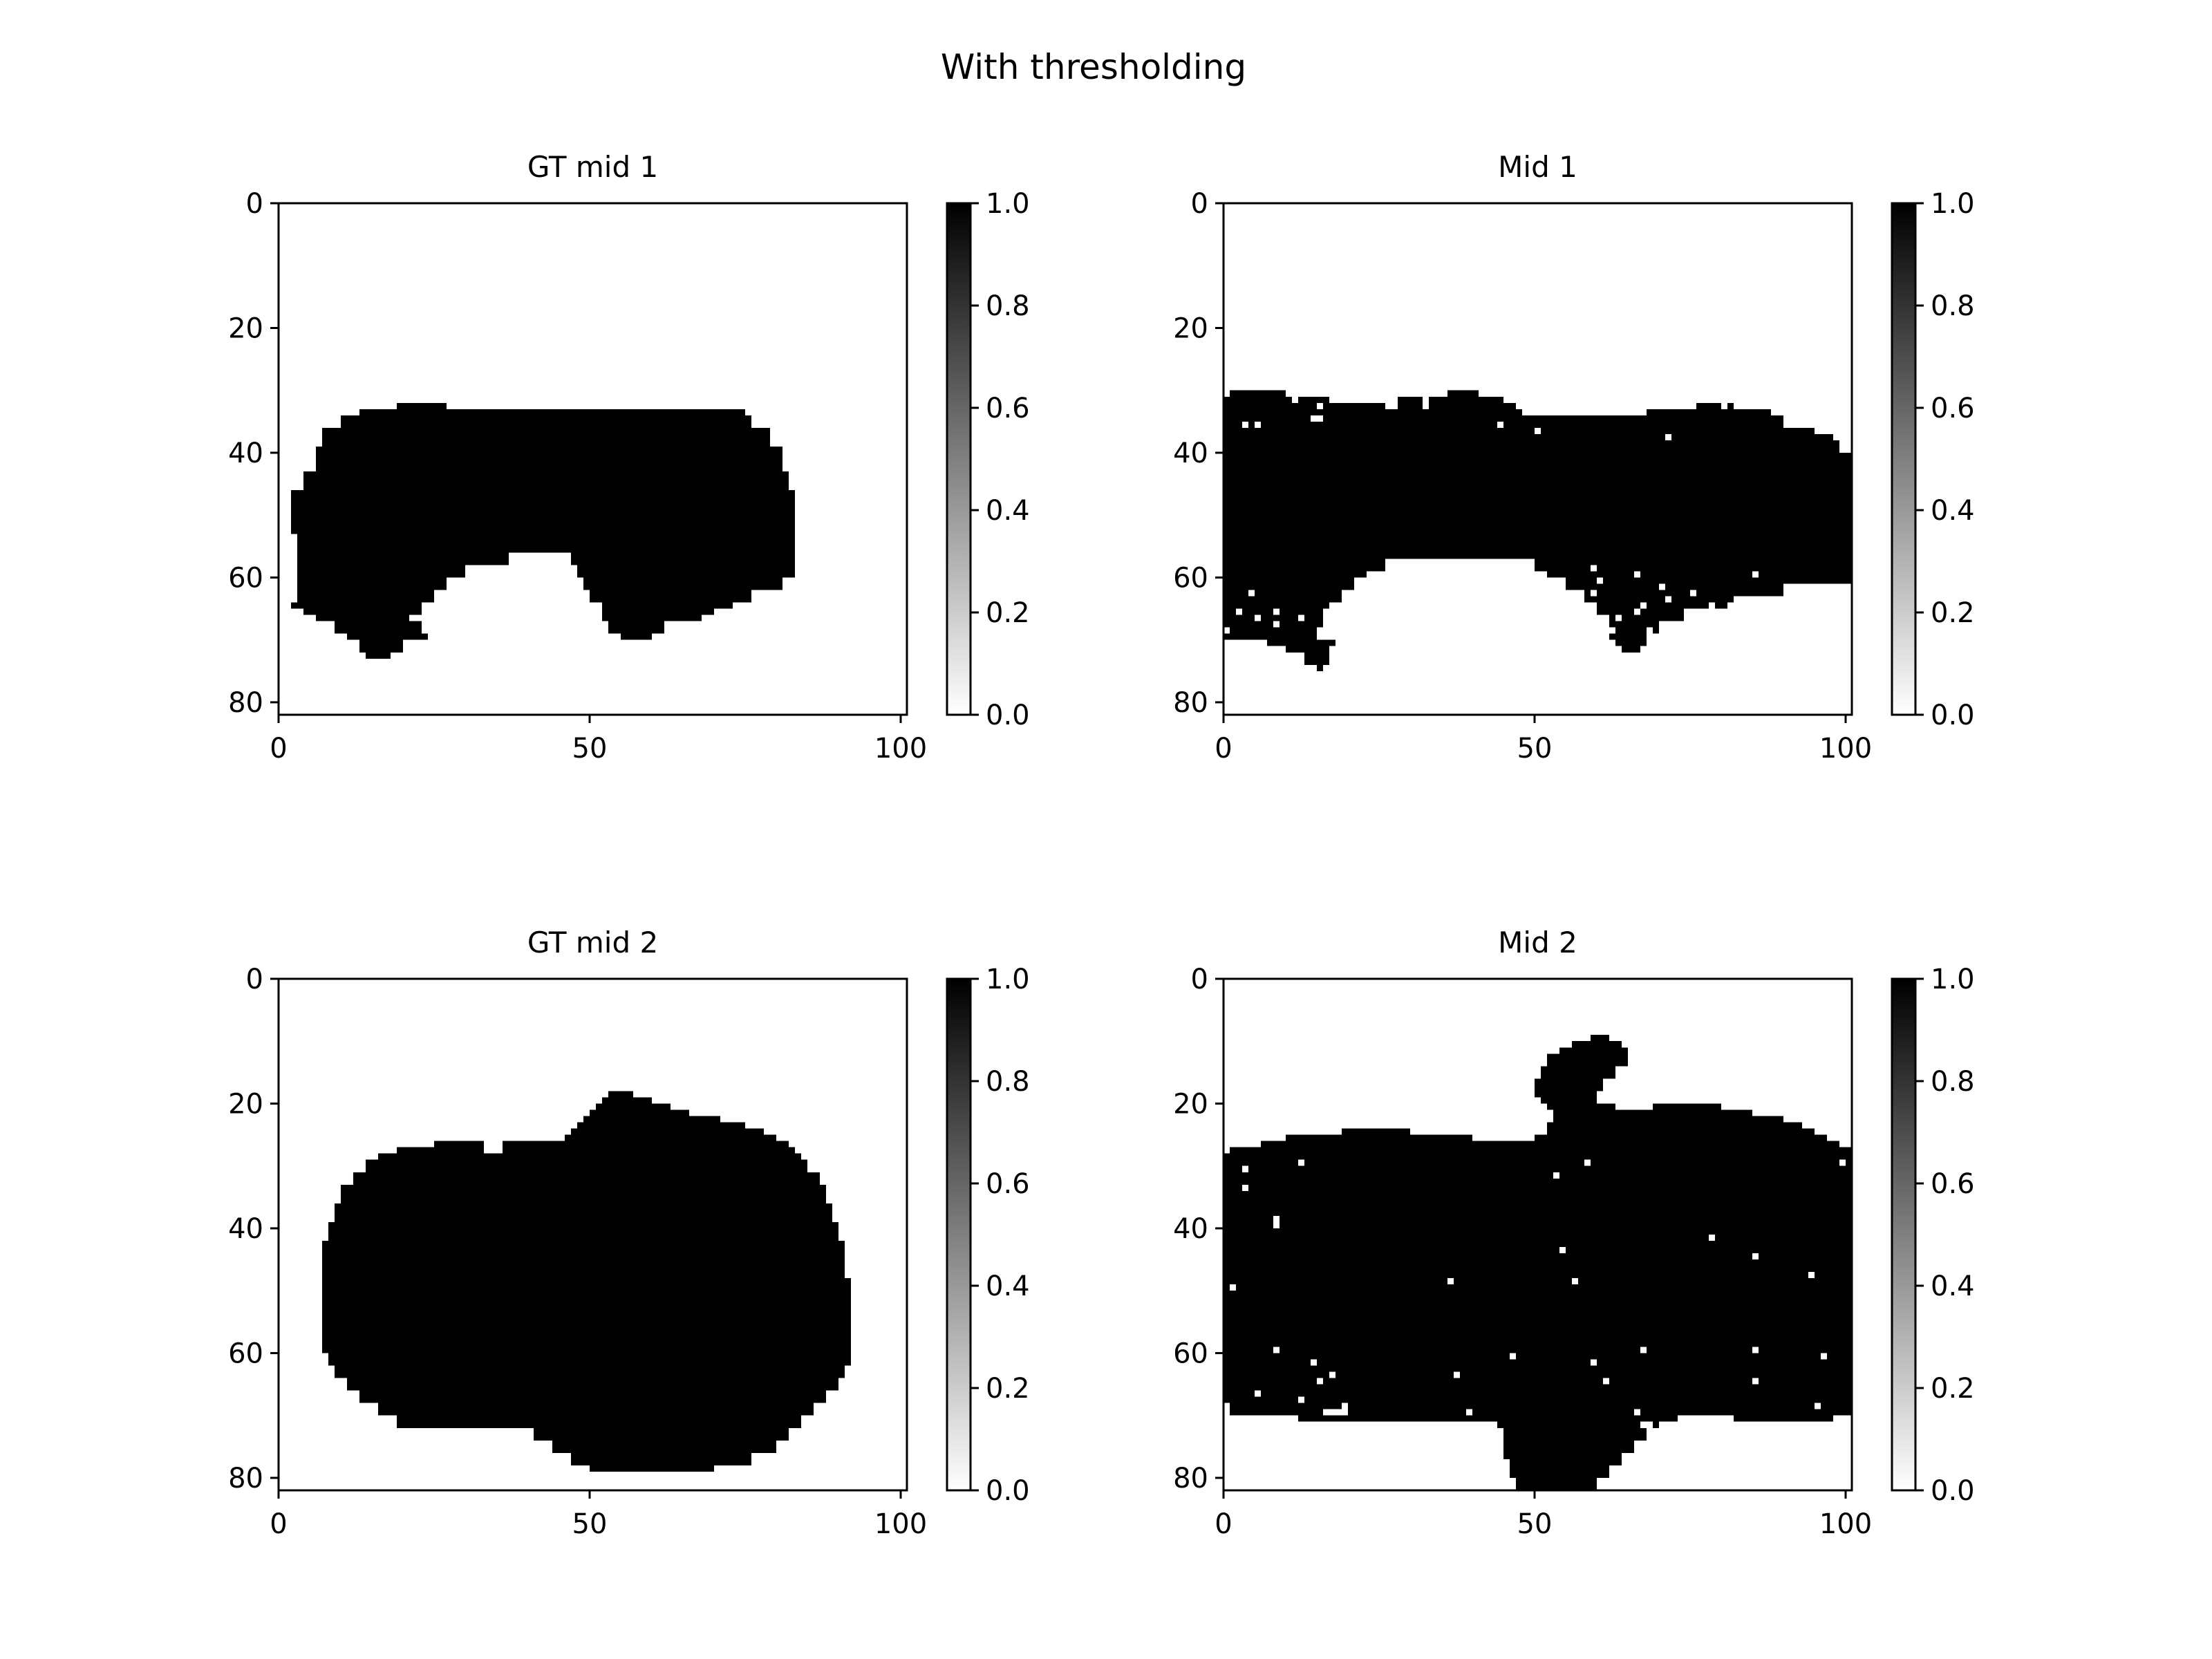 The image size is (2212, 1659). What do you see at coordinates (1538, 1291) in the screenshot?
I see `heatmap-image` at bounding box center [1538, 1291].